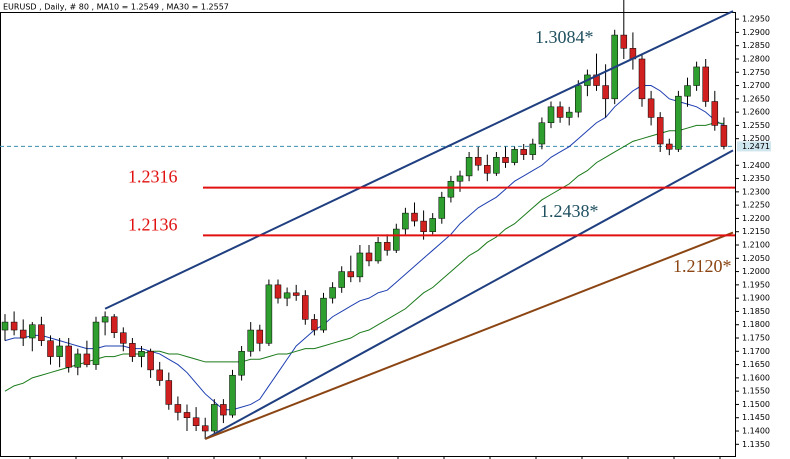  Describe the element at coordinates (756, 431) in the screenshot. I see `y-tick-label: 1.1400` at that location.